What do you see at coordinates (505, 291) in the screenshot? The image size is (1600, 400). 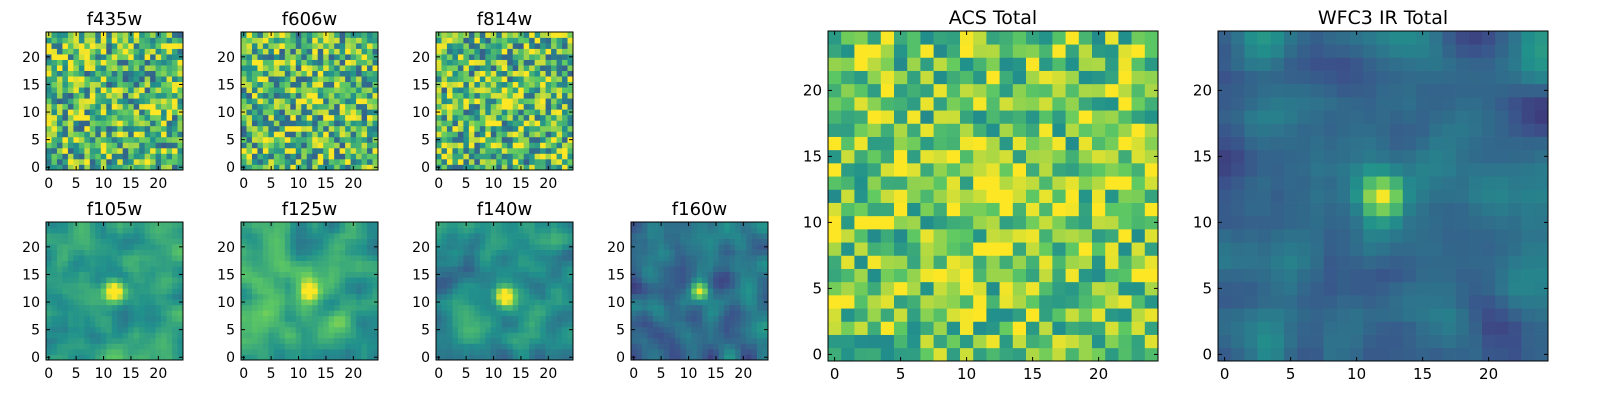 I see `heatmap-cells` at bounding box center [505, 291].